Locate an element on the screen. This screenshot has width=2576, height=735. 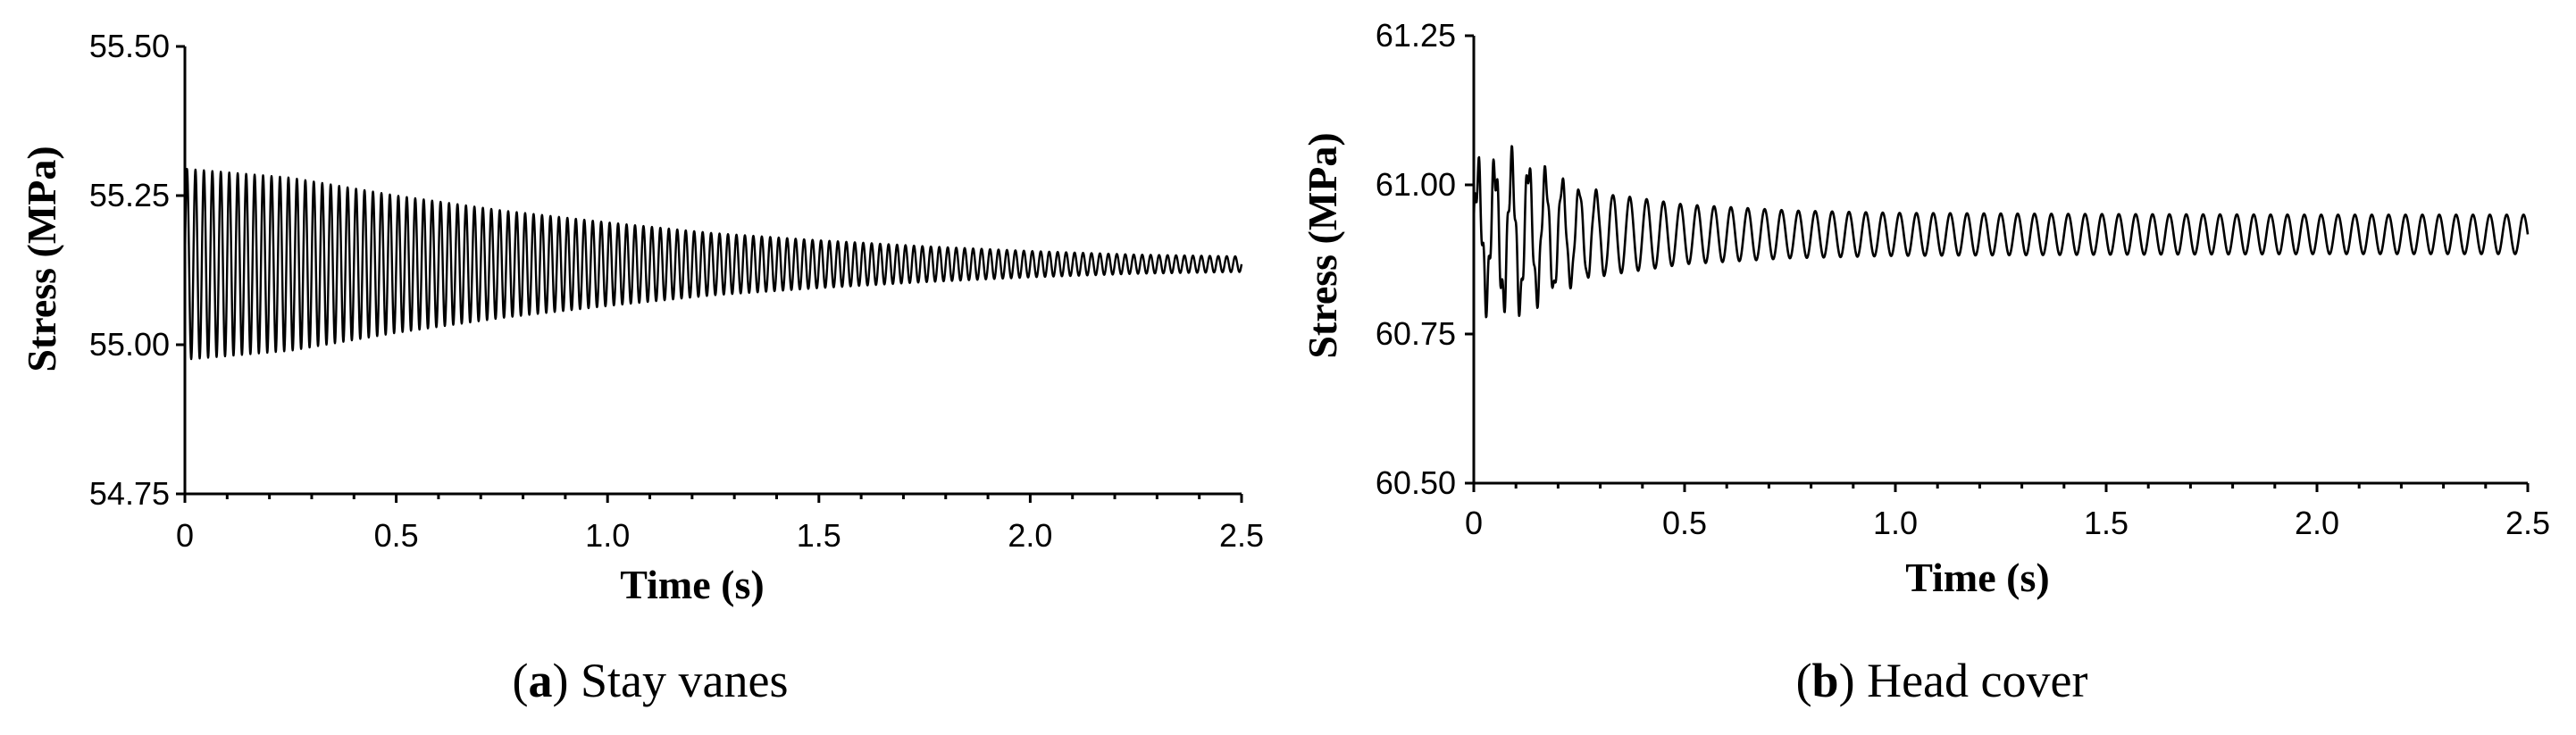
y-tick-label: 55.00 is located at coordinates (130, 344).